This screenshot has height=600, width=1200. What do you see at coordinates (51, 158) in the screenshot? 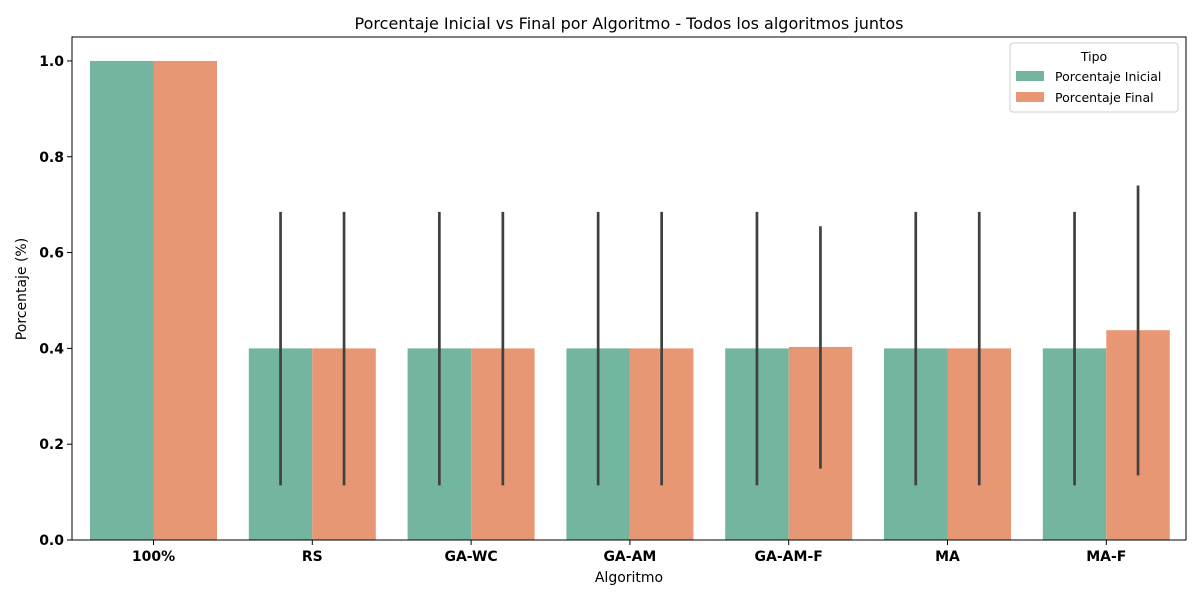
I see `y-tick-label: 0.8` at bounding box center [51, 158].